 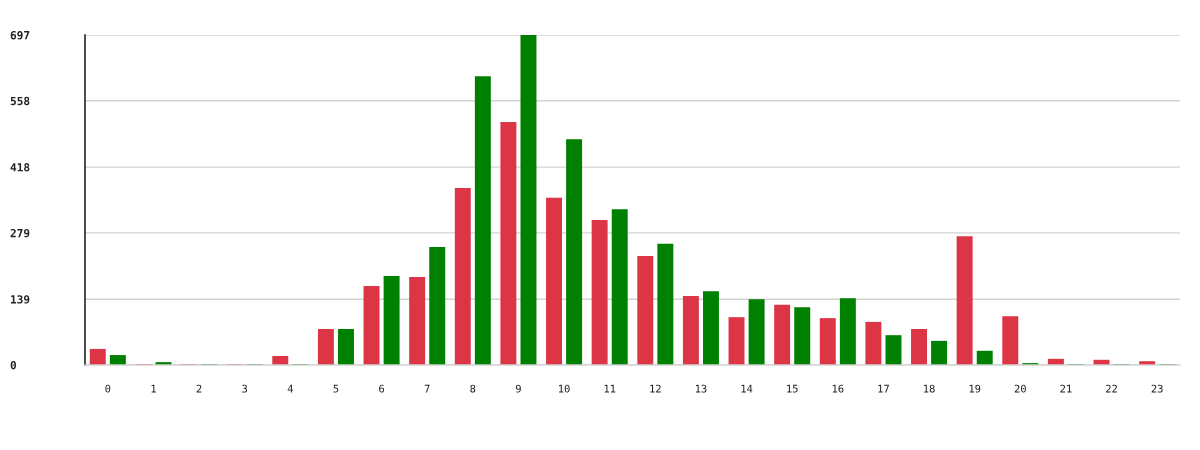 What do you see at coordinates (245, 388) in the screenshot?
I see `x-tick-label: 3` at bounding box center [245, 388].